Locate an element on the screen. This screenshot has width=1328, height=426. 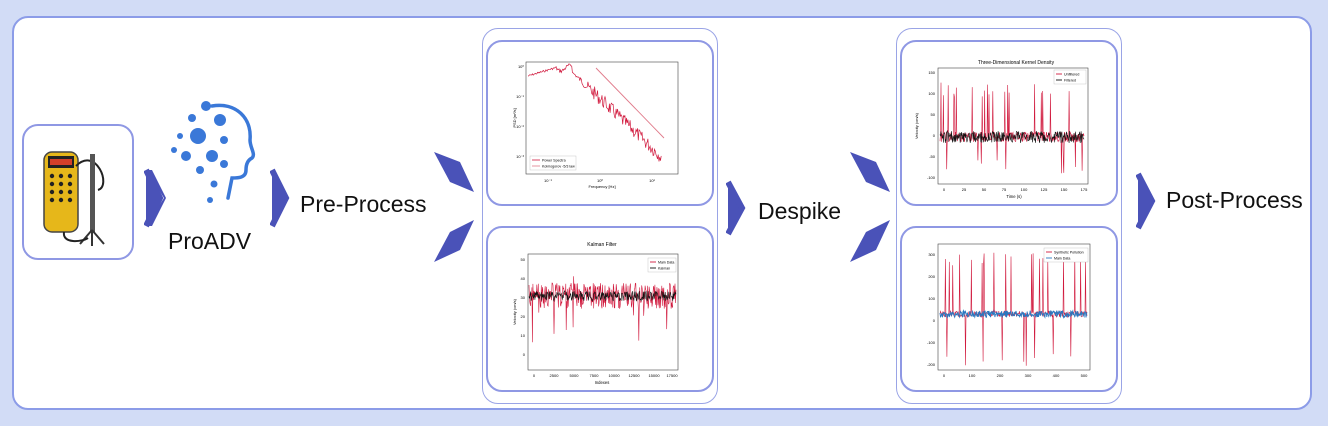
kalman-ylabel: Velocity (cm/s) is located at coordinates (514, 311).